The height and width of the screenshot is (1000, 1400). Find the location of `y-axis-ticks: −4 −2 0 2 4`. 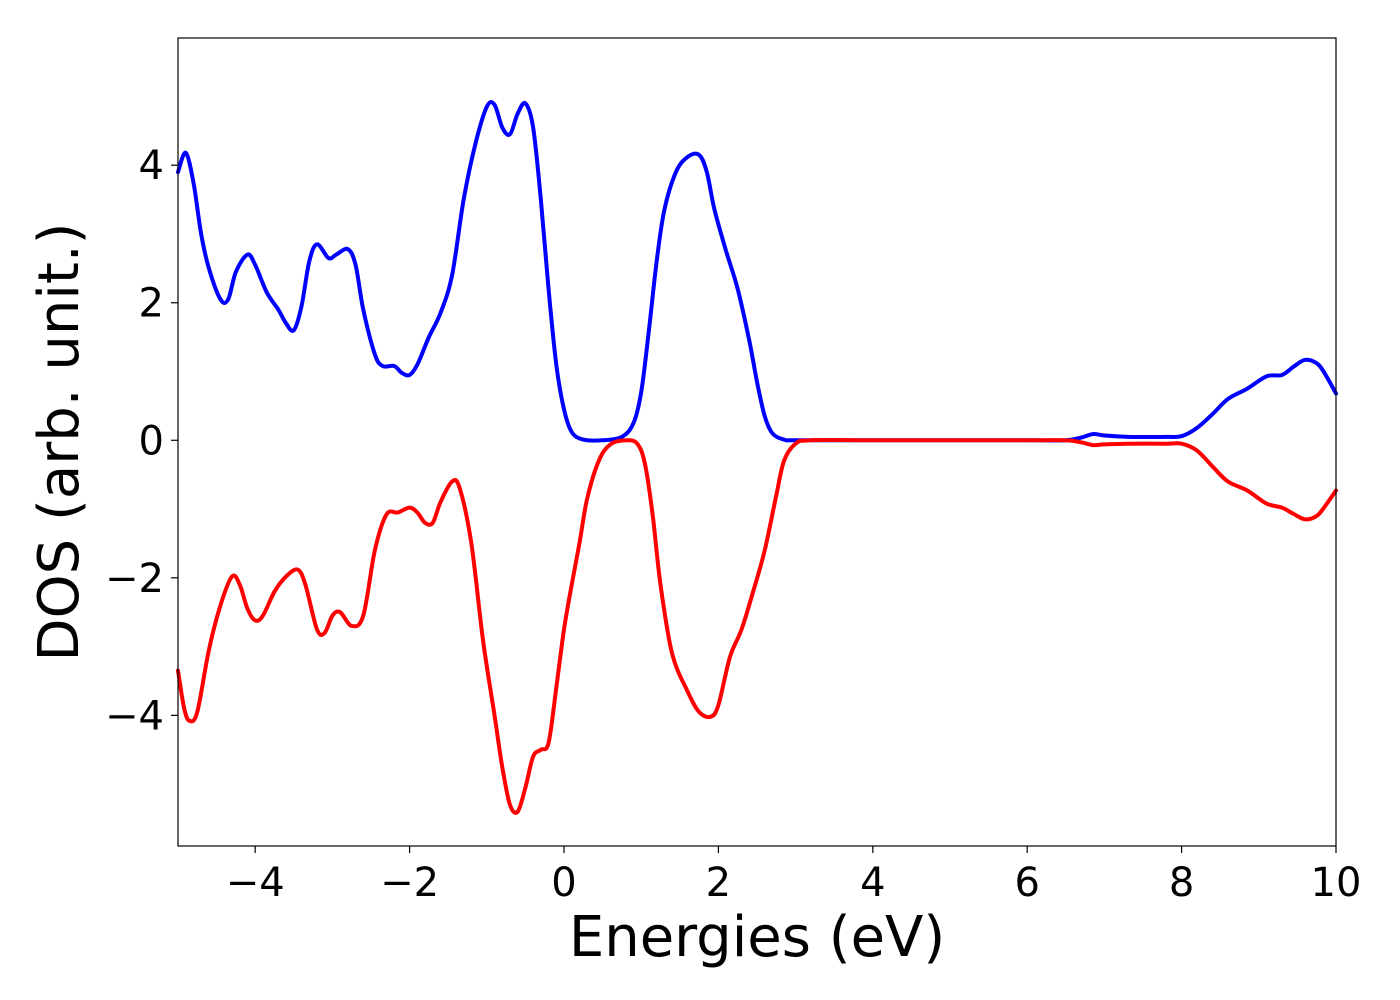

y-axis-ticks: −4 −2 0 2 4 is located at coordinates (141, 441).